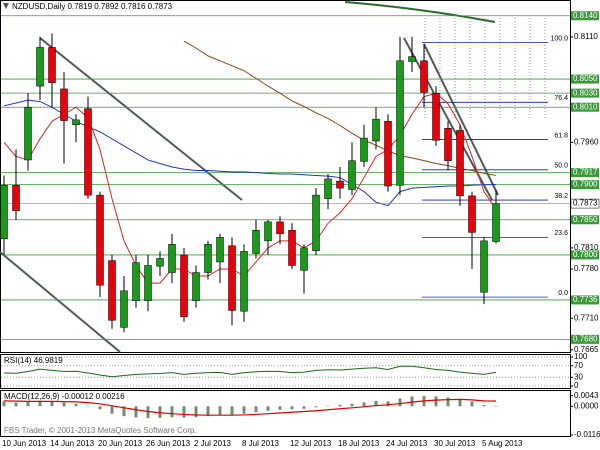 The height and width of the screenshot is (450, 600). What do you see at coordinates (311, 443) in the screenshot?
I see `x-tick-label: 12 Jul 2013` at bounding box center [311, 443].